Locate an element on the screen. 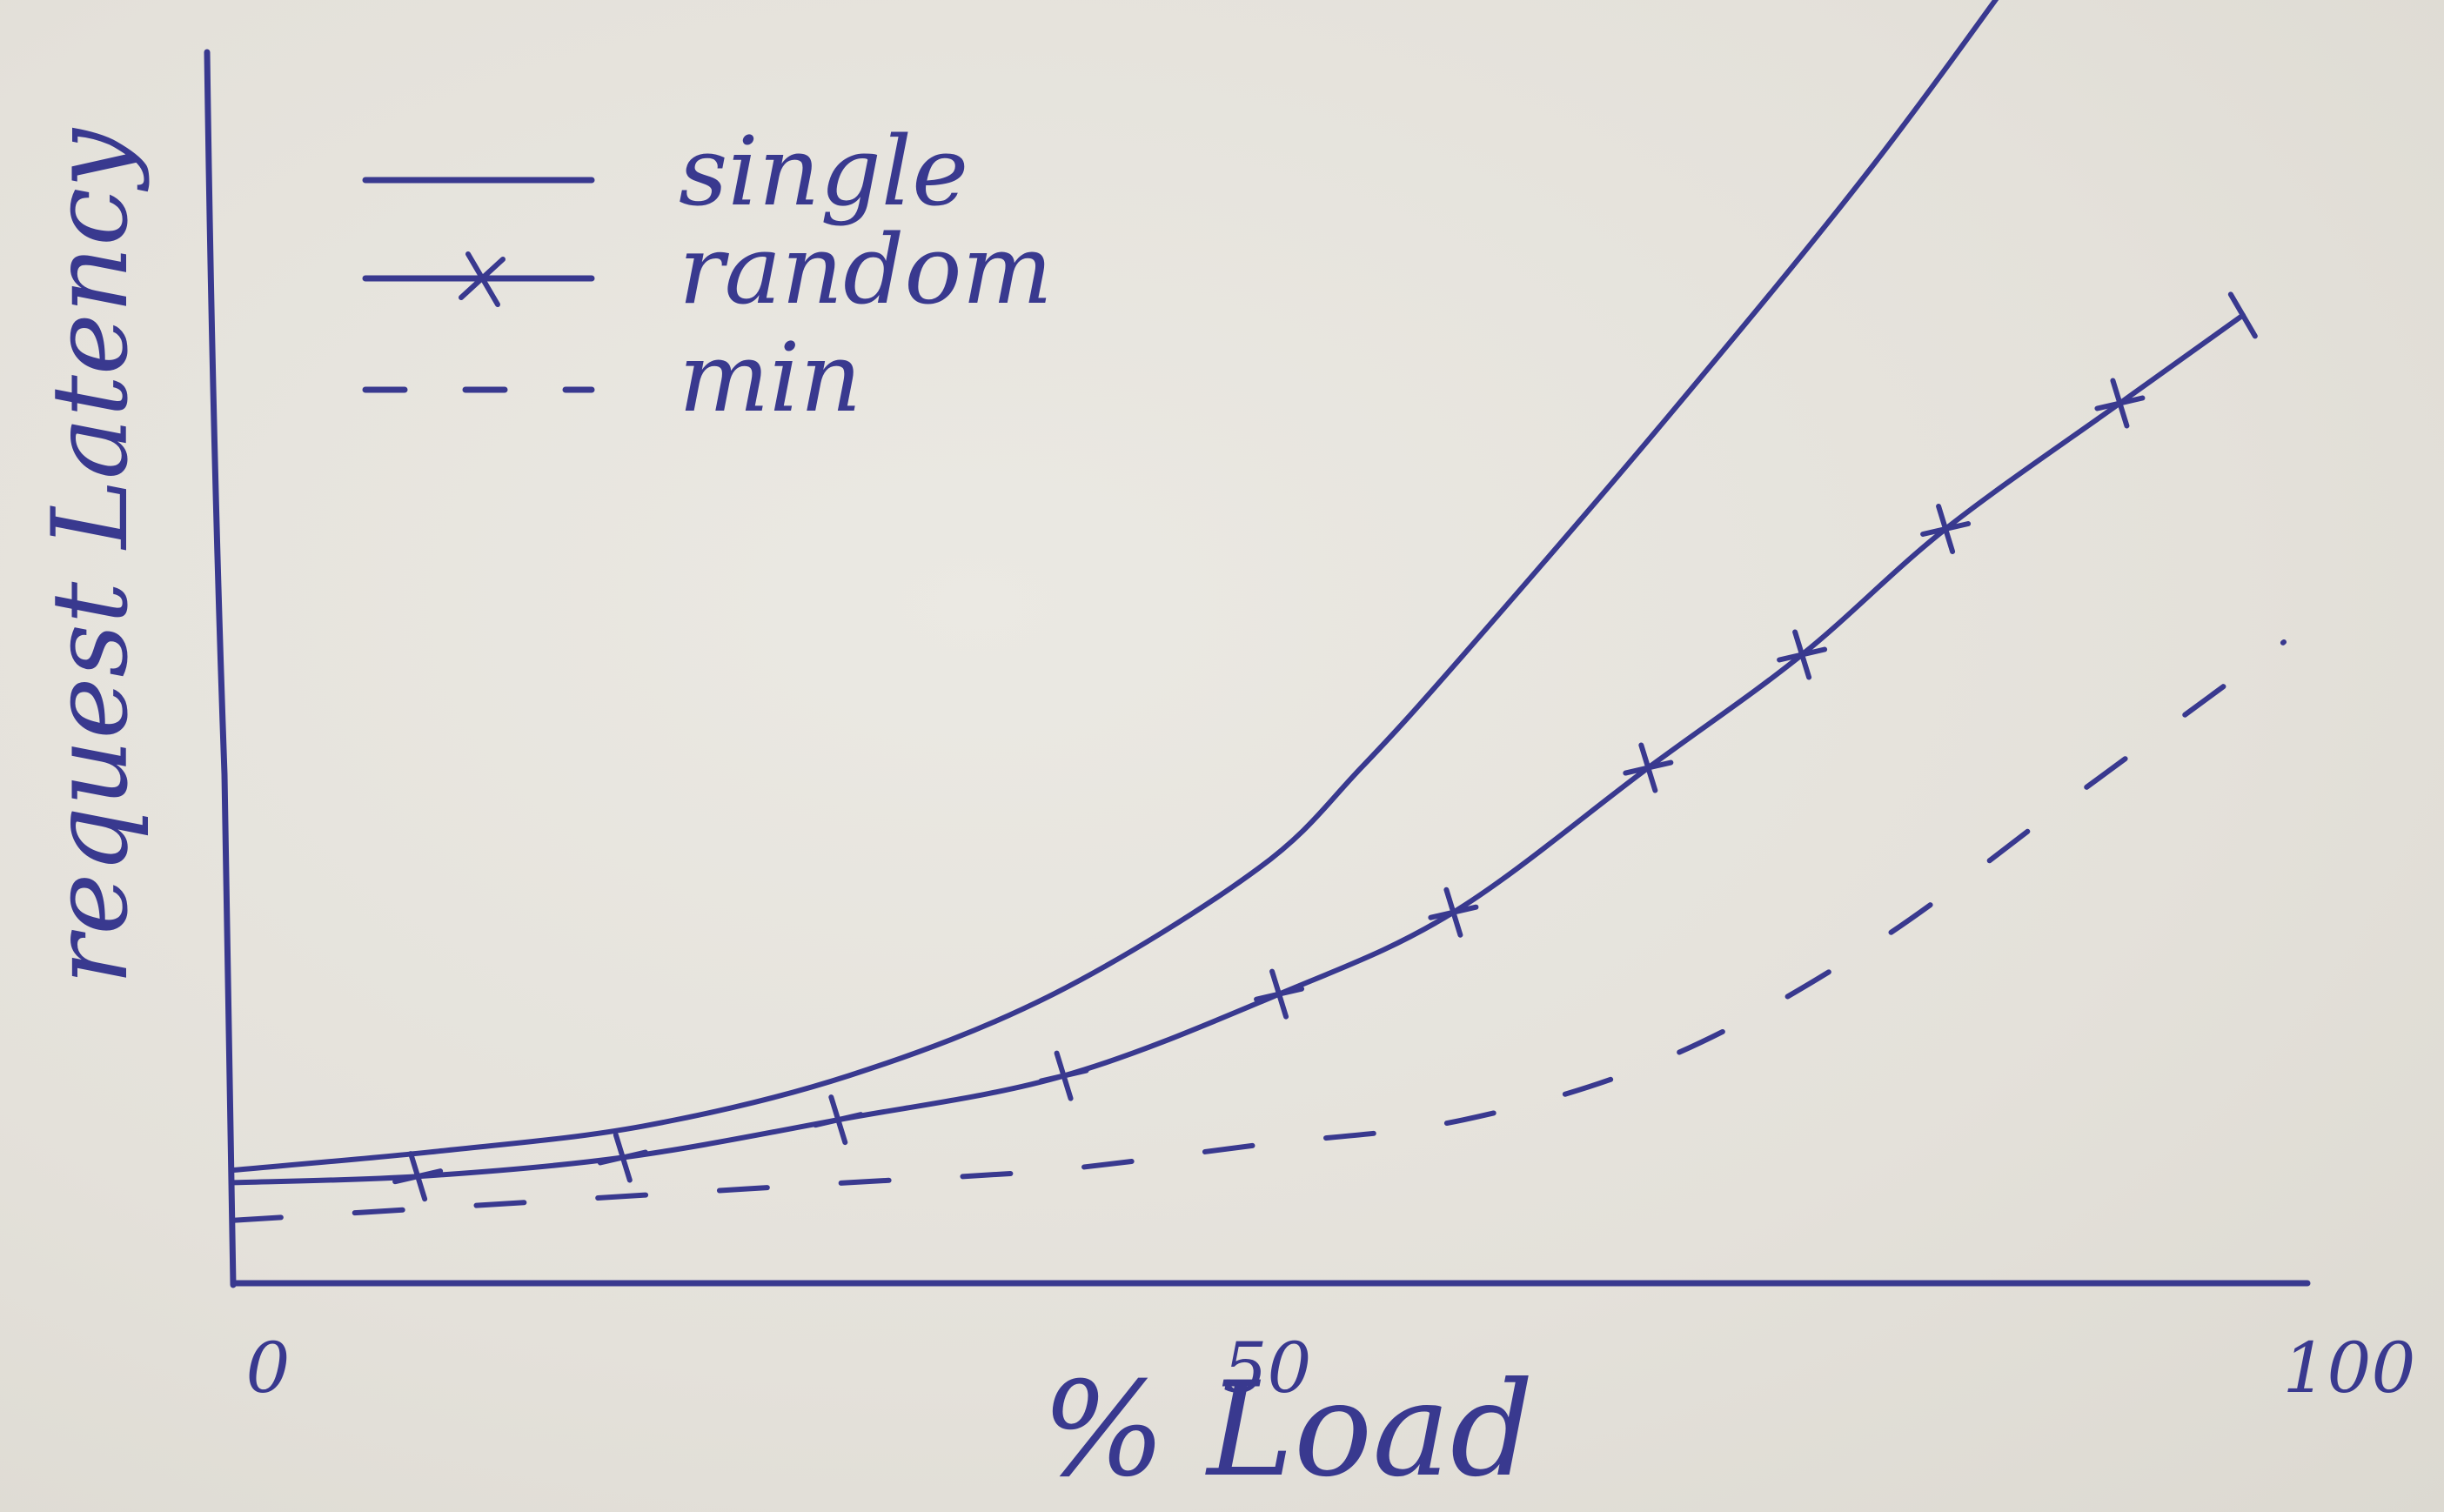  x-tick-label-0: 0 is located at coordinates (268, 1368).